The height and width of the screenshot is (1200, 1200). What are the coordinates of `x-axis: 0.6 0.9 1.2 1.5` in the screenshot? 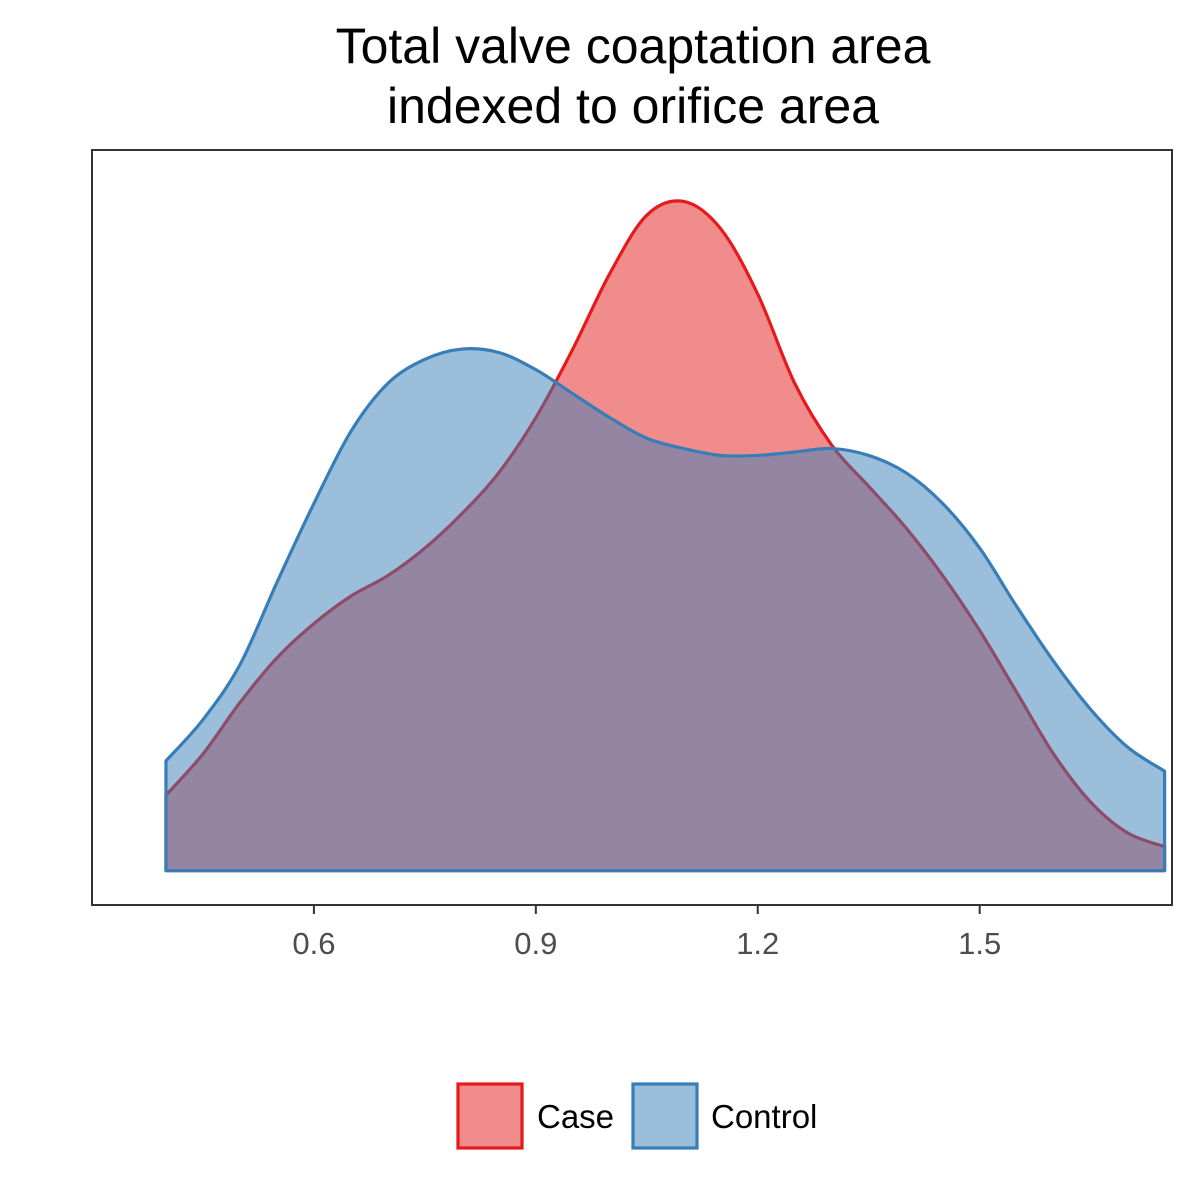 It's located at (646, 933).